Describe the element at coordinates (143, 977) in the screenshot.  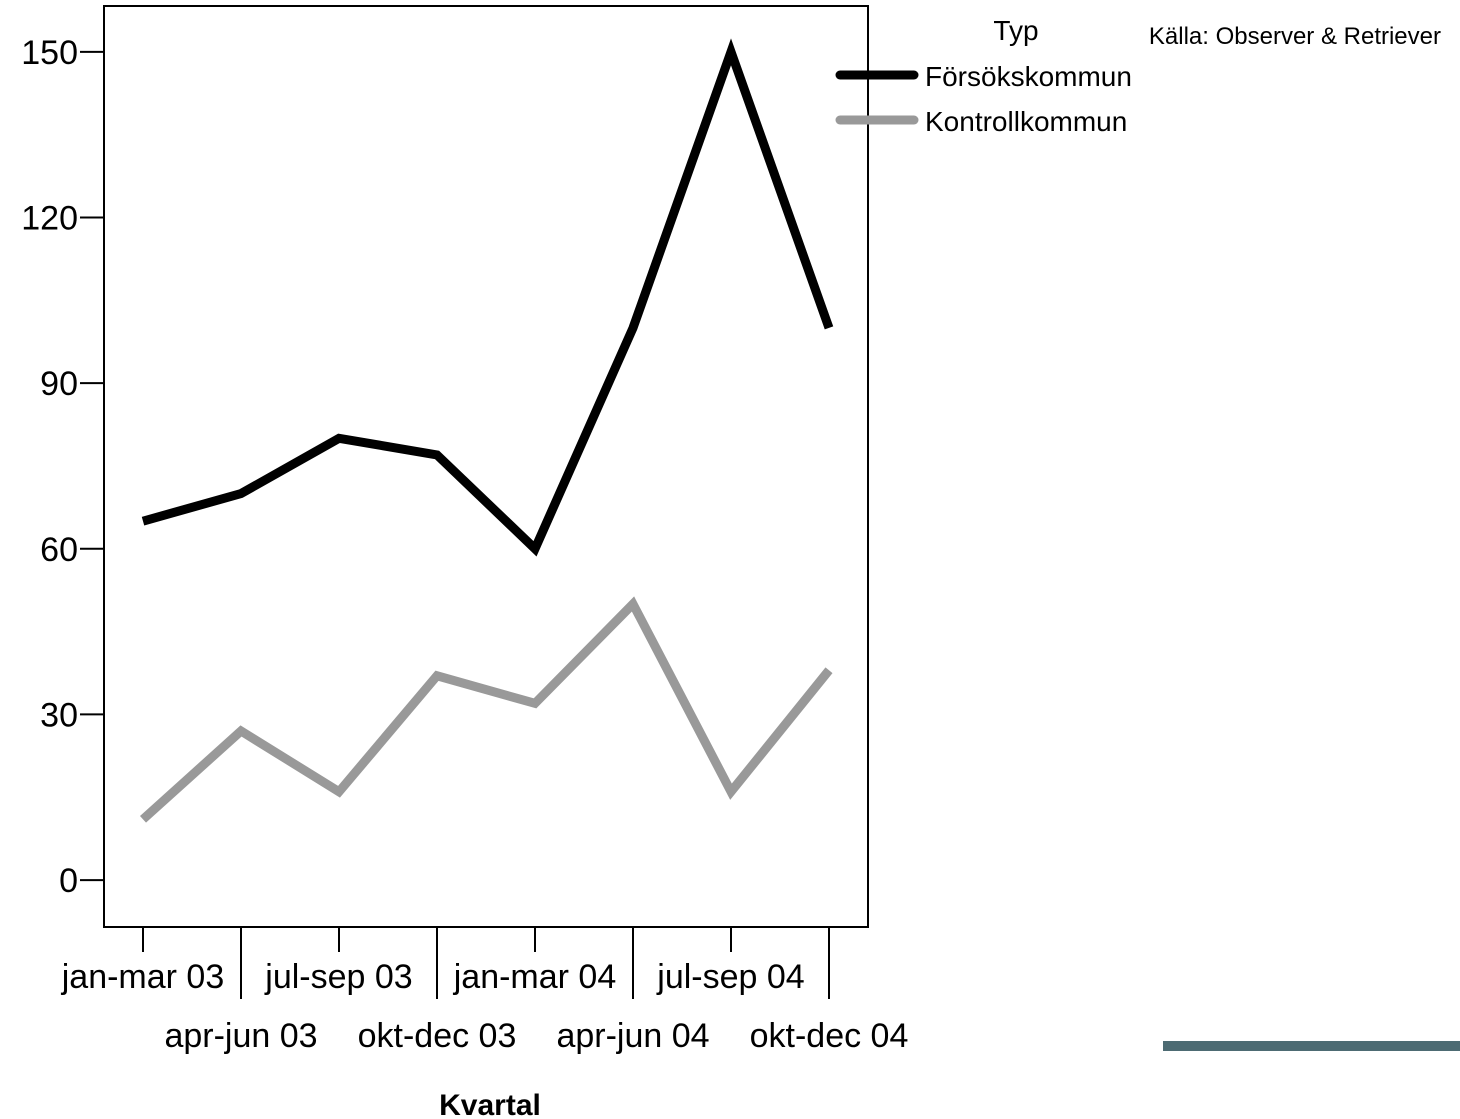
I see `x-tick-label: jan-mar 03` at that location.